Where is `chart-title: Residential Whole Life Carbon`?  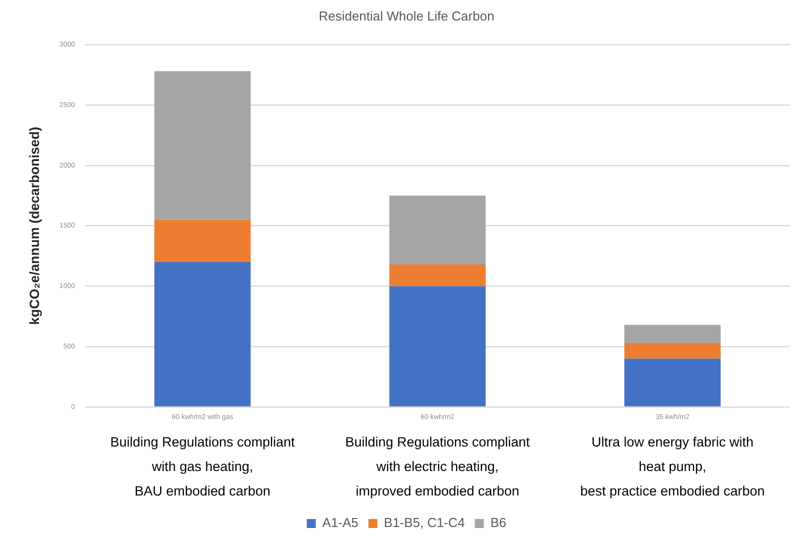 chart-title: Residential Whole Life Carbon is located at coordinates (406, 16).